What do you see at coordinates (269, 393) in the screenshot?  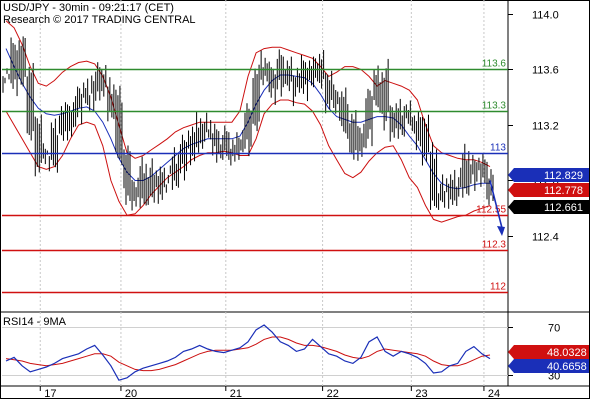 I see `time-axis: 17 20 21 22 23 24` at bounding box center [269, 393].